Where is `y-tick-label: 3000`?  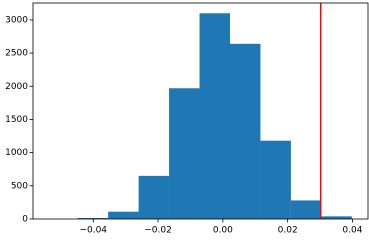 y-tick-label: 3000 is located at coordinates (16, 20).